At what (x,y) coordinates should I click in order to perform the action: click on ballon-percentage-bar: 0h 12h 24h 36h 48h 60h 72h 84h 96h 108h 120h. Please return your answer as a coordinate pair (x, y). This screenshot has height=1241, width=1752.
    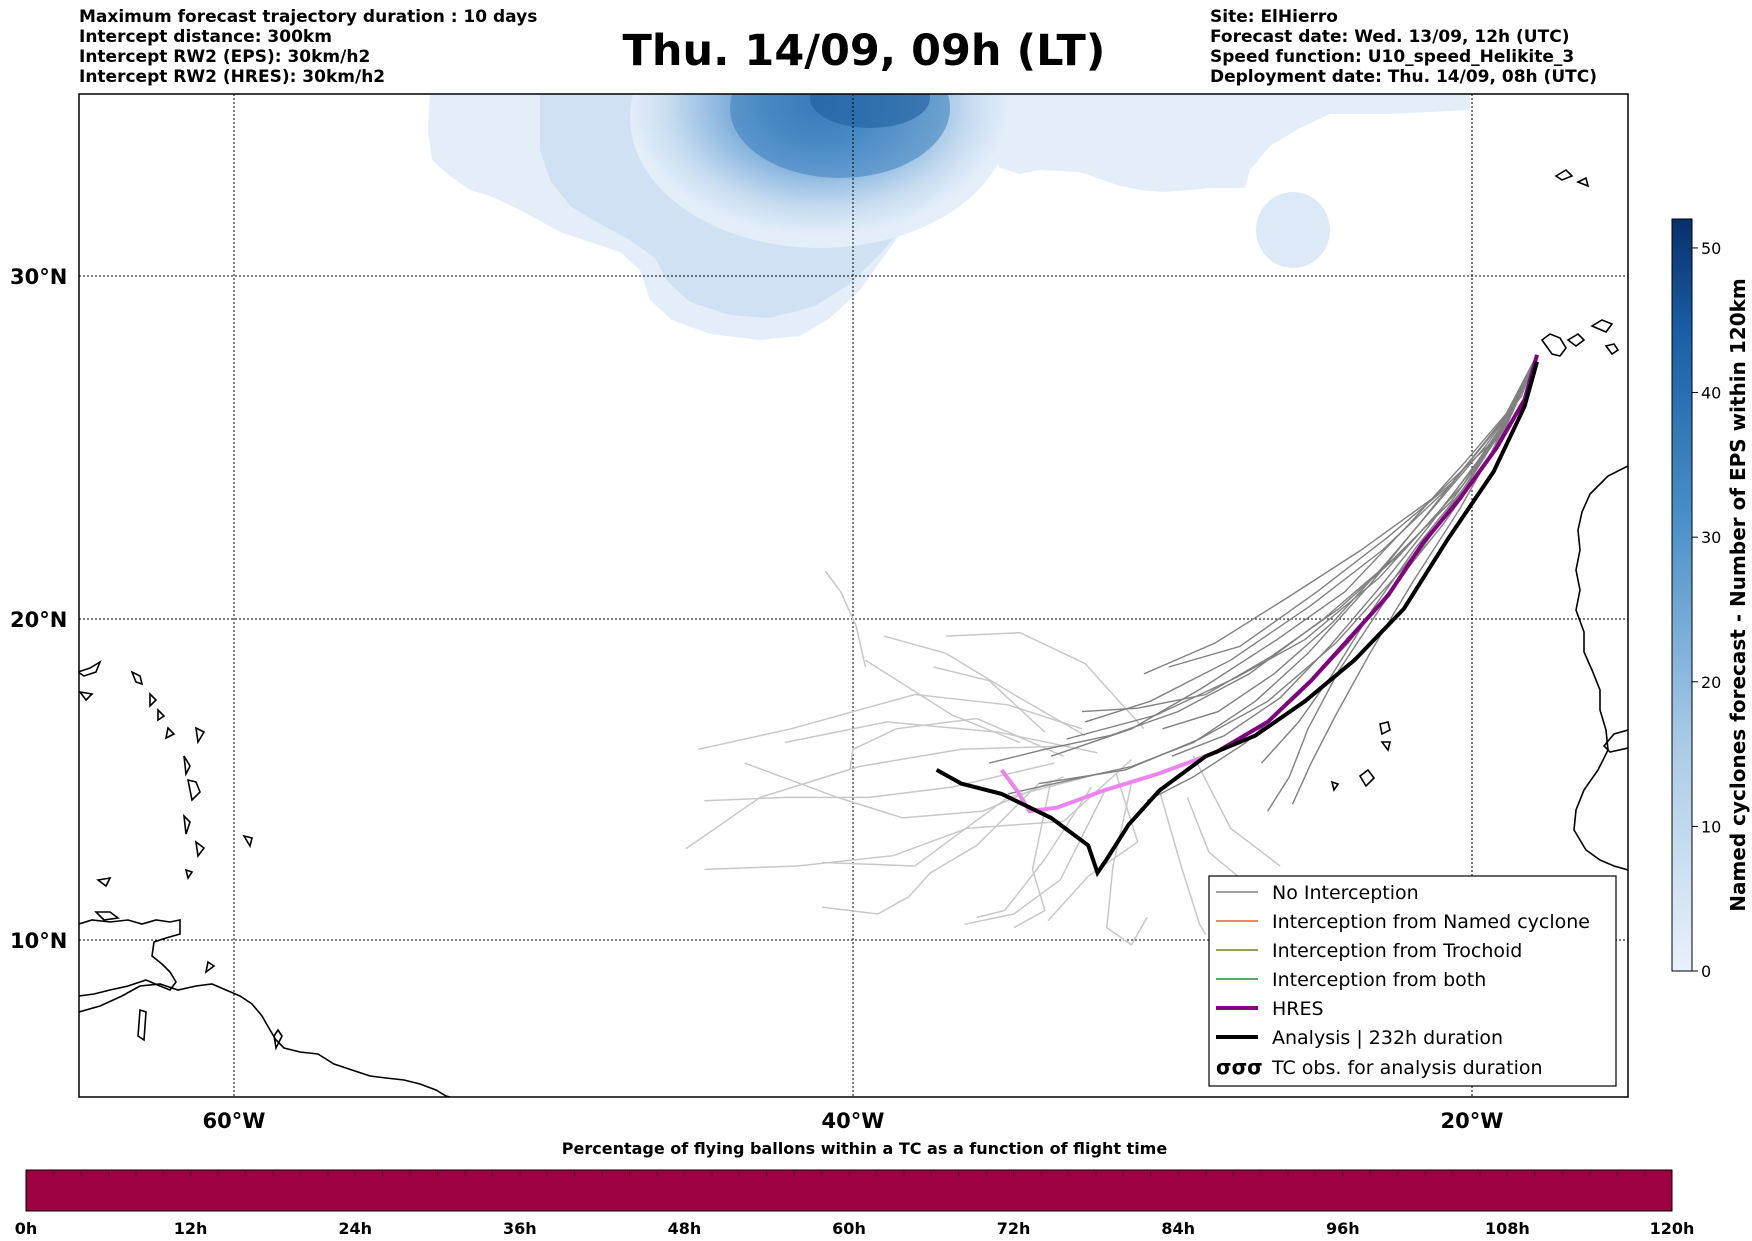
    Looking at the image, I should click on (855, 1203).